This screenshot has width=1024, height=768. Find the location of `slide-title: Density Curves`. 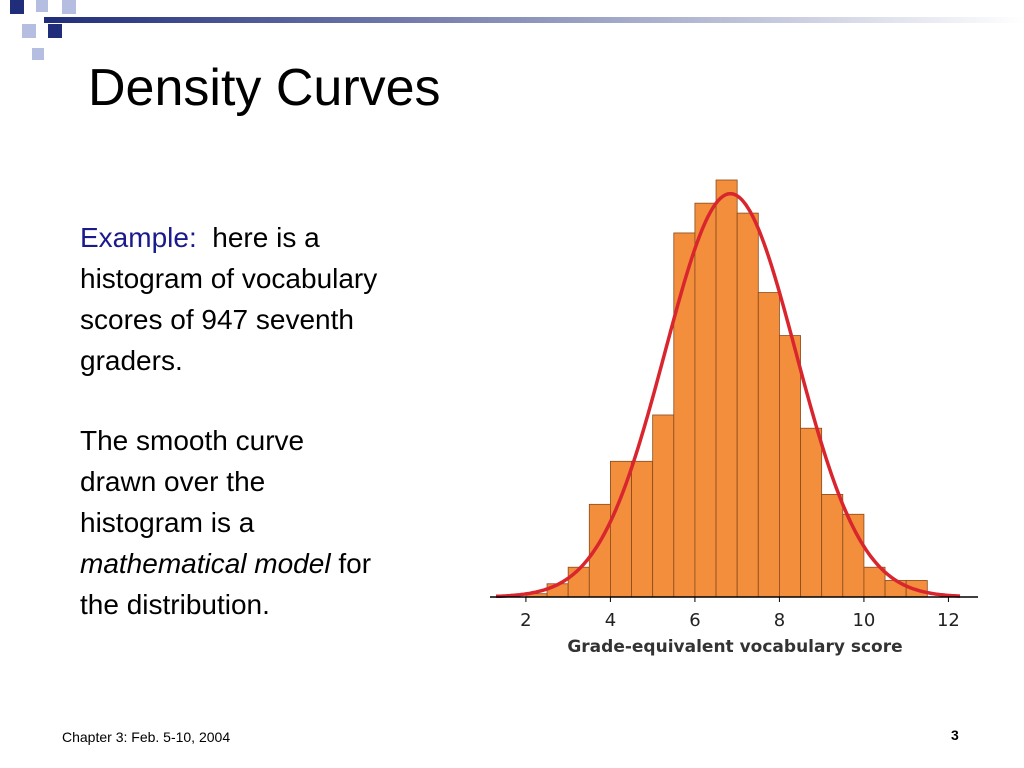

slide-title: Density Curves is located at coordinates (264, 88).